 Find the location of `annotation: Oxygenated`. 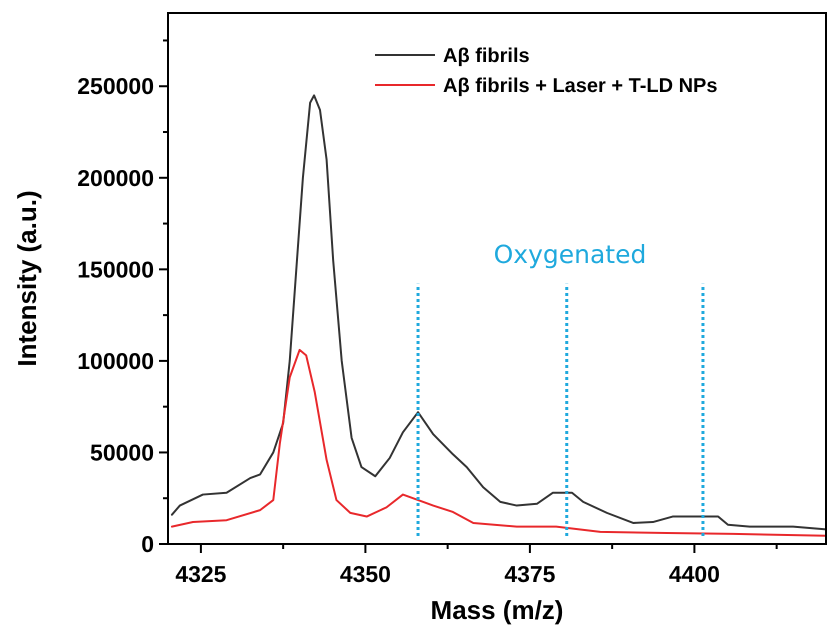

annotation: Oxygenated is located at coordinates (570, 254).